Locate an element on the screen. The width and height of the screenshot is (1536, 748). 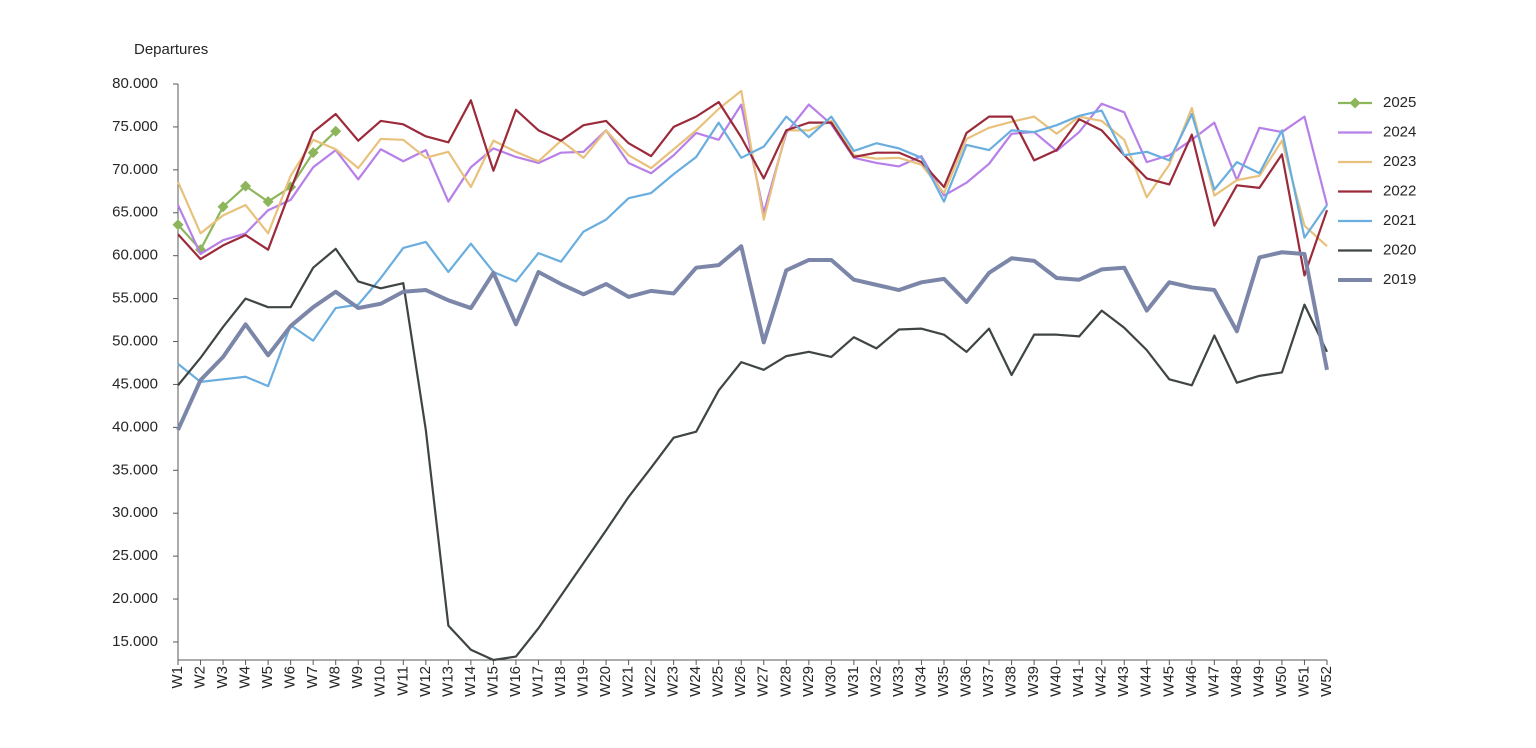
y-tick-label: 75.000 is located at coordinates (135, 126).